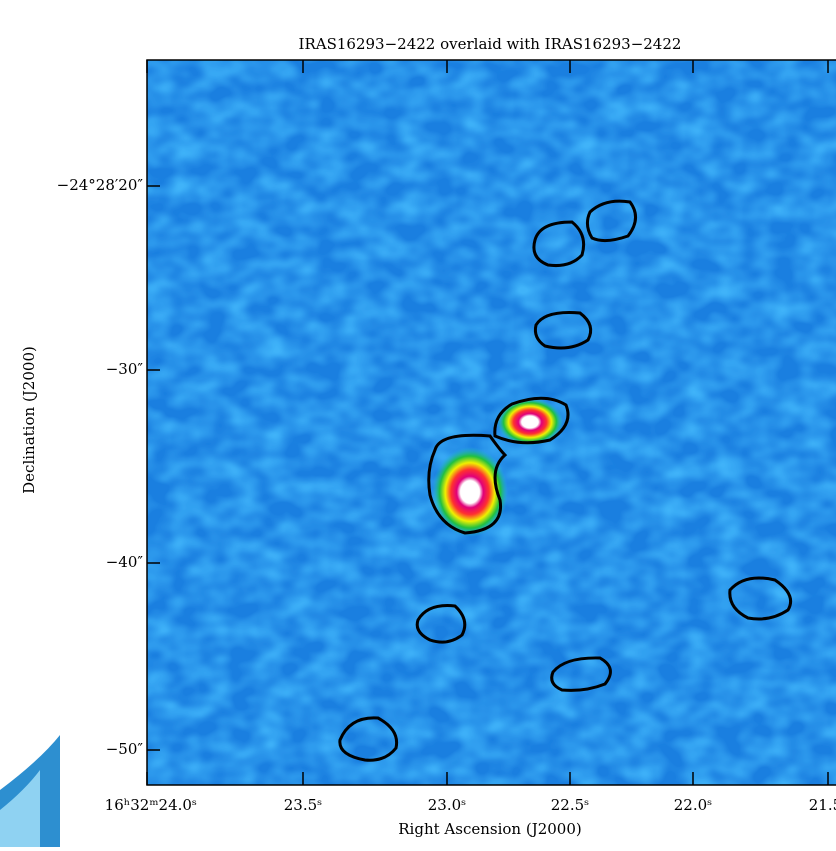  I want to click on x-tick-label: 22.0ˢ, so click(693, 805).